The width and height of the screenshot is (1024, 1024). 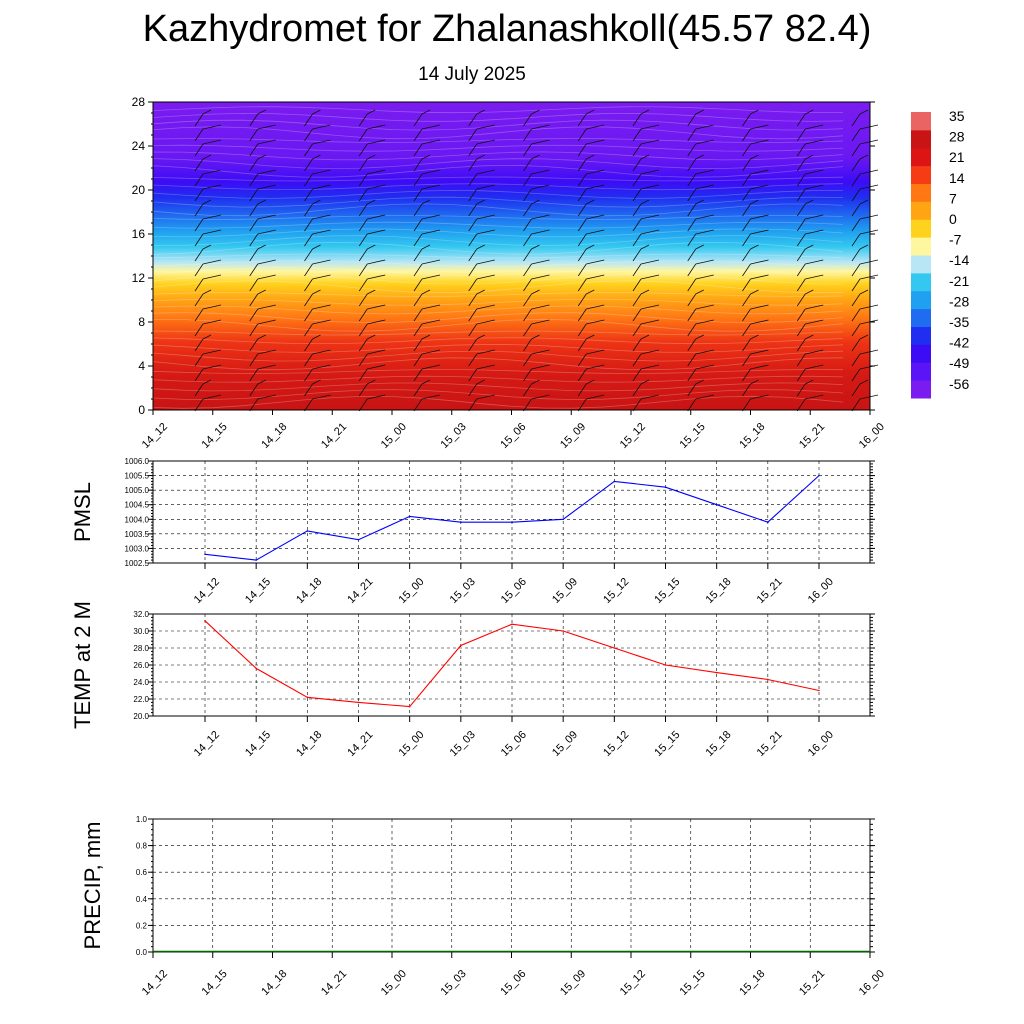 What do you see at coordinates (141, 410) in the screenshot?
I see `y-tick-label: 0` at bounding box center [141, 410].